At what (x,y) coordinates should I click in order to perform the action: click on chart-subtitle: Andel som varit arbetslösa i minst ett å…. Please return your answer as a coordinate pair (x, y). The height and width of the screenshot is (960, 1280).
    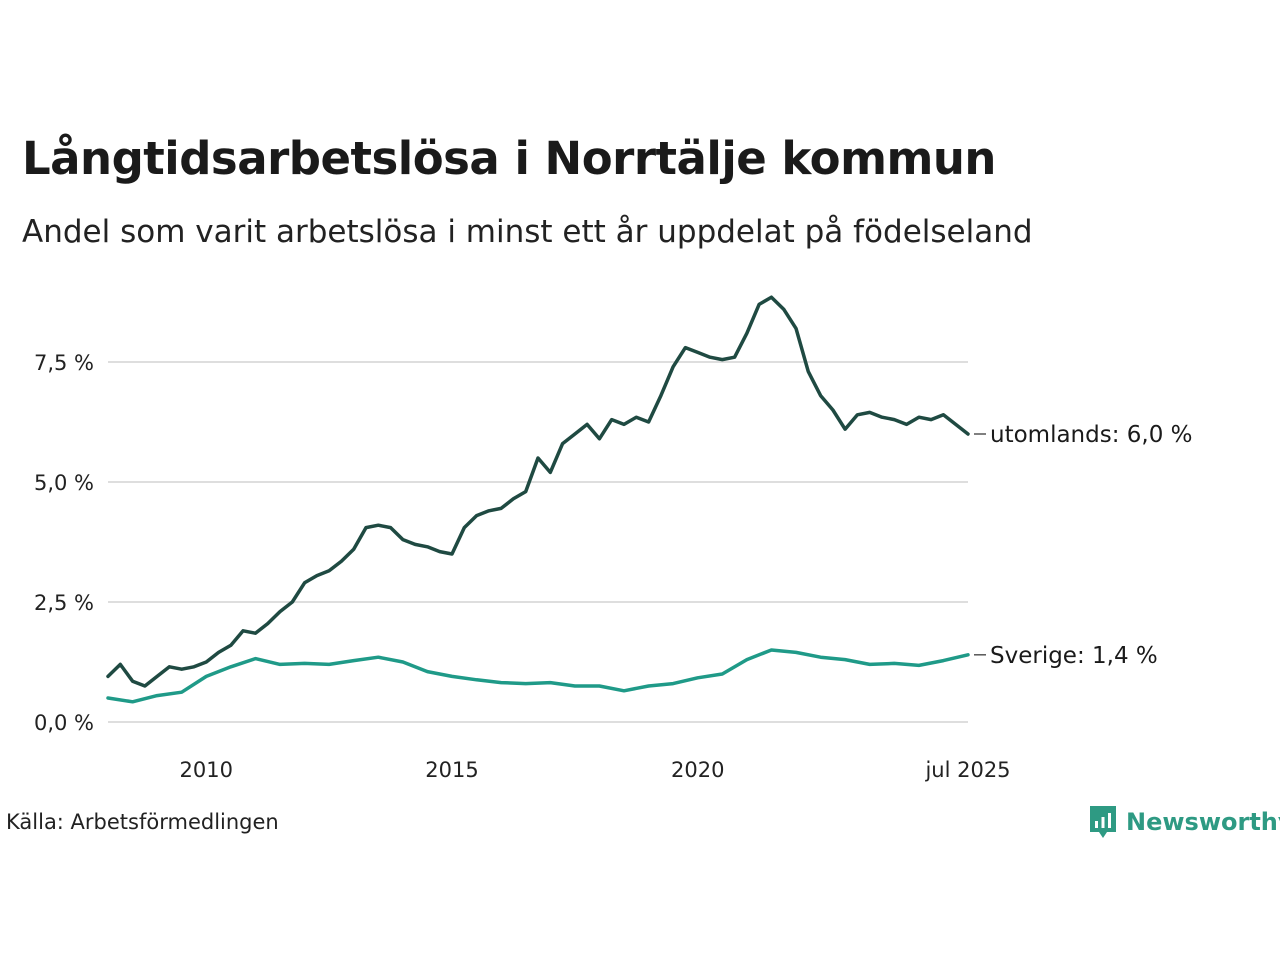
    Looking at the image, I should click on (527, 232).